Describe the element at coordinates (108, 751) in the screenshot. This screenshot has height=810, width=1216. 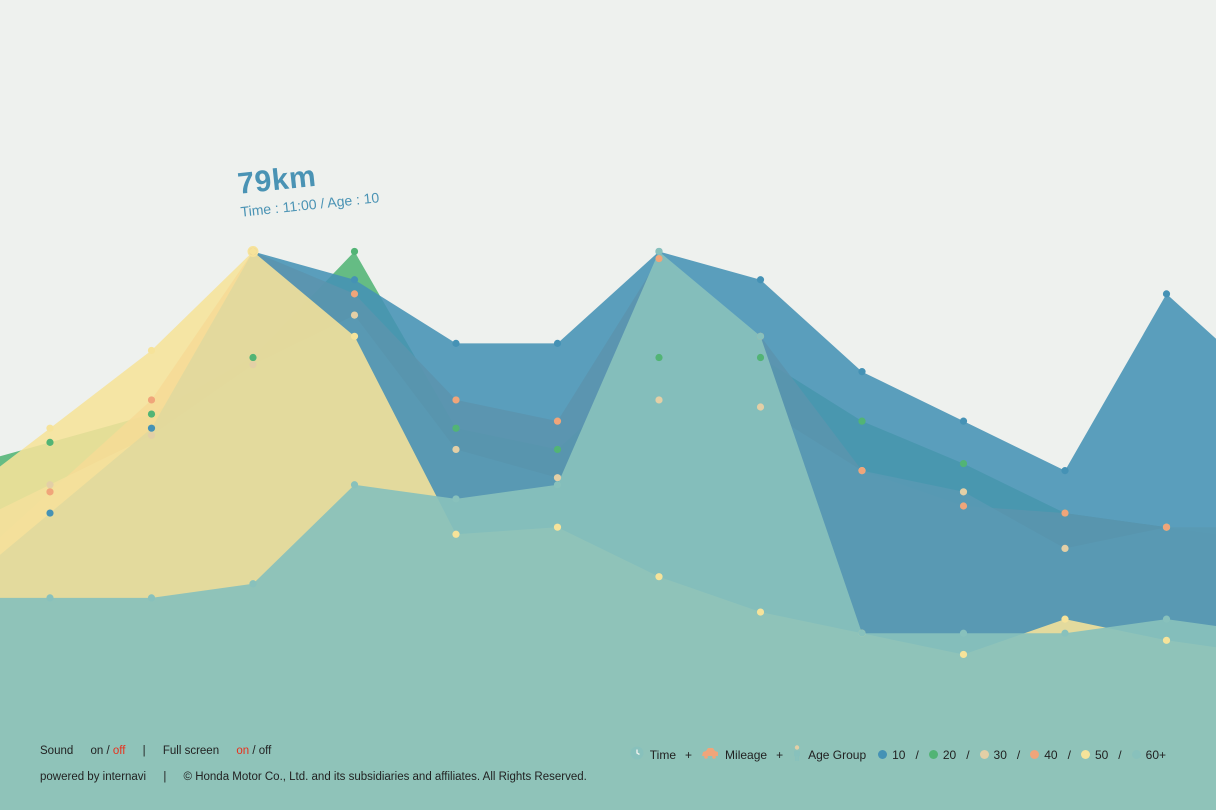
I see `sound-slash: /` at that location.